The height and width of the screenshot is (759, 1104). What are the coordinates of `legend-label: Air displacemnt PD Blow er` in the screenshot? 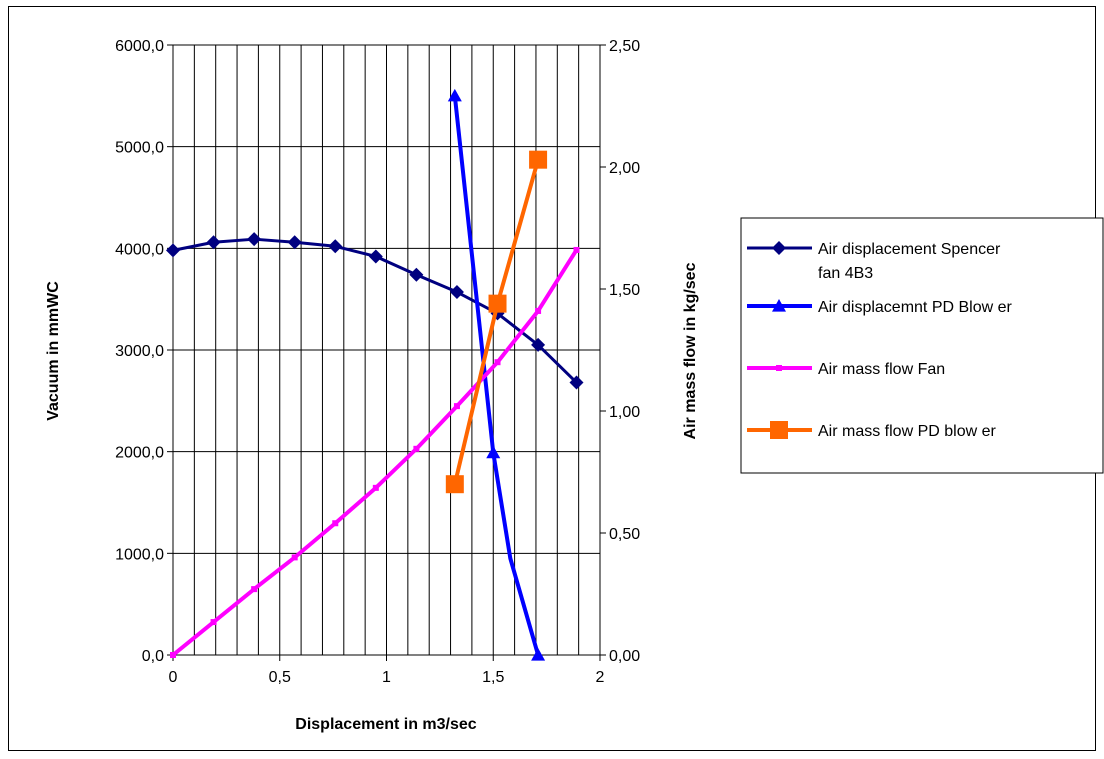 It's located at (915, 307).